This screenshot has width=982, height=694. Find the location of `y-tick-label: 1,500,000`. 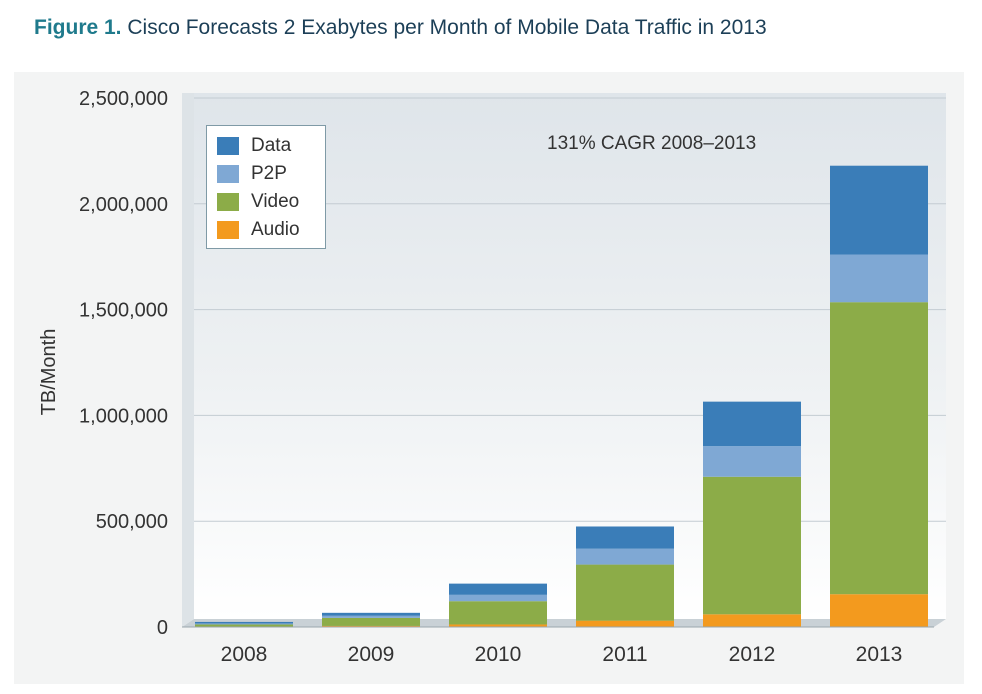

y-tick-label: 1,500,000 is located at coordinates (123, 311).